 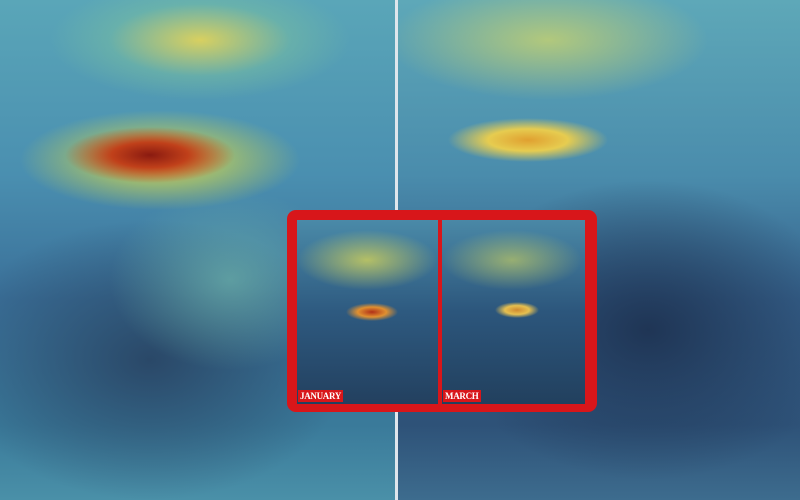 I want to click on inset-january-map: JANUARY, so click(x=367, y=312).